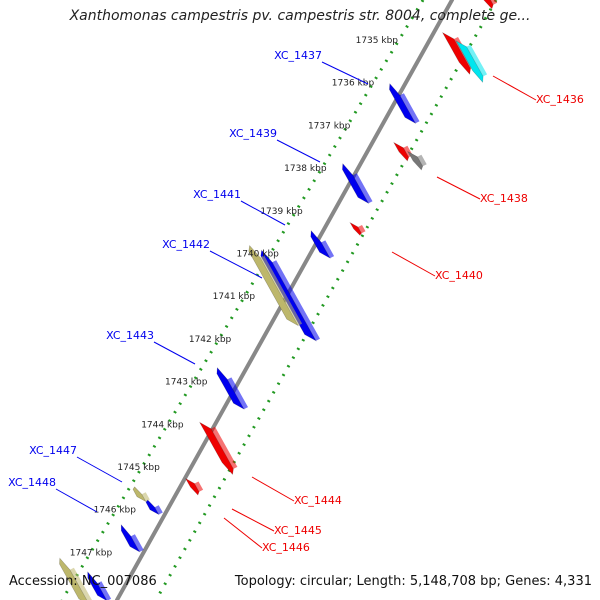  I want to click on label-xc1448-leader, so click(76, 500).